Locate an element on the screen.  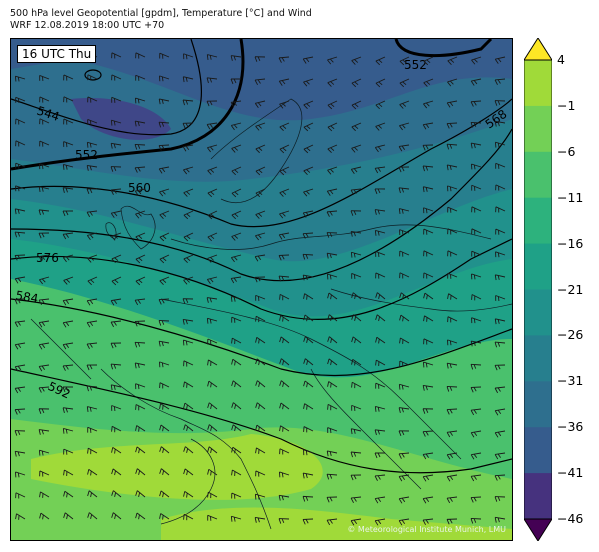
contour-label: 552 is located at coordinates (415, 65).